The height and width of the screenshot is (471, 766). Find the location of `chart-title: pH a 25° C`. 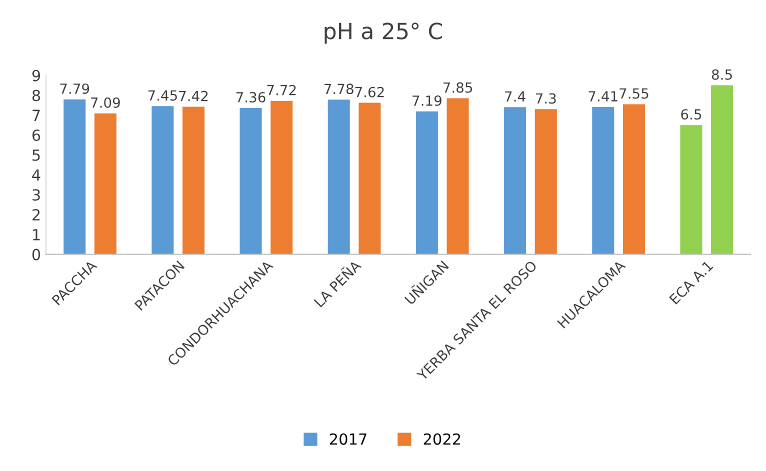

chart-title: pH a 25° C is located at coordinates (383, 33).